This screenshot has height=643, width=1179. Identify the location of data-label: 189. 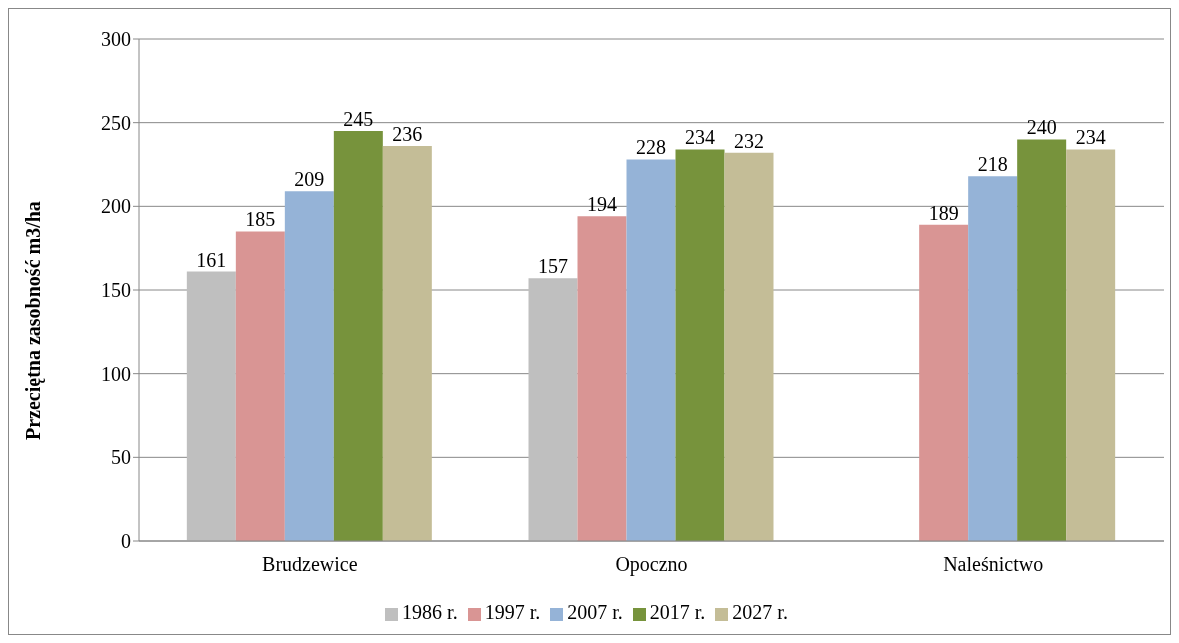
(943, 212).